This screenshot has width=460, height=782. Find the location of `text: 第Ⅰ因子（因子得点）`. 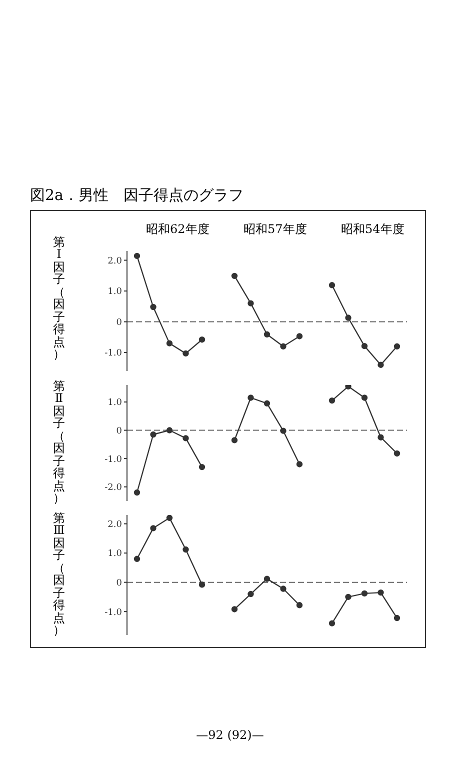

text: 第Ⅰ因子（因子得点） is located at coordinates (59, 297).